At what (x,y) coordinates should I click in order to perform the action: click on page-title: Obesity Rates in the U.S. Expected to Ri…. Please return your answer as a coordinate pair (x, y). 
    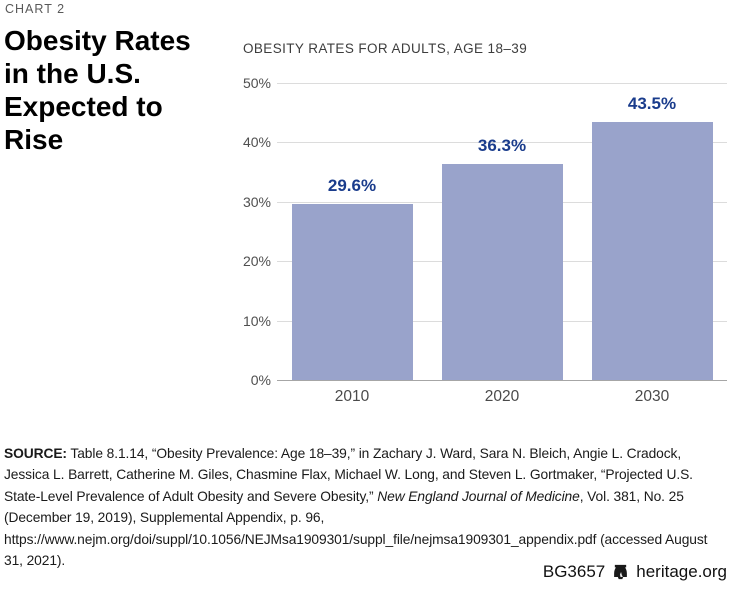
    Looking at the image, I should click on (97, 90).